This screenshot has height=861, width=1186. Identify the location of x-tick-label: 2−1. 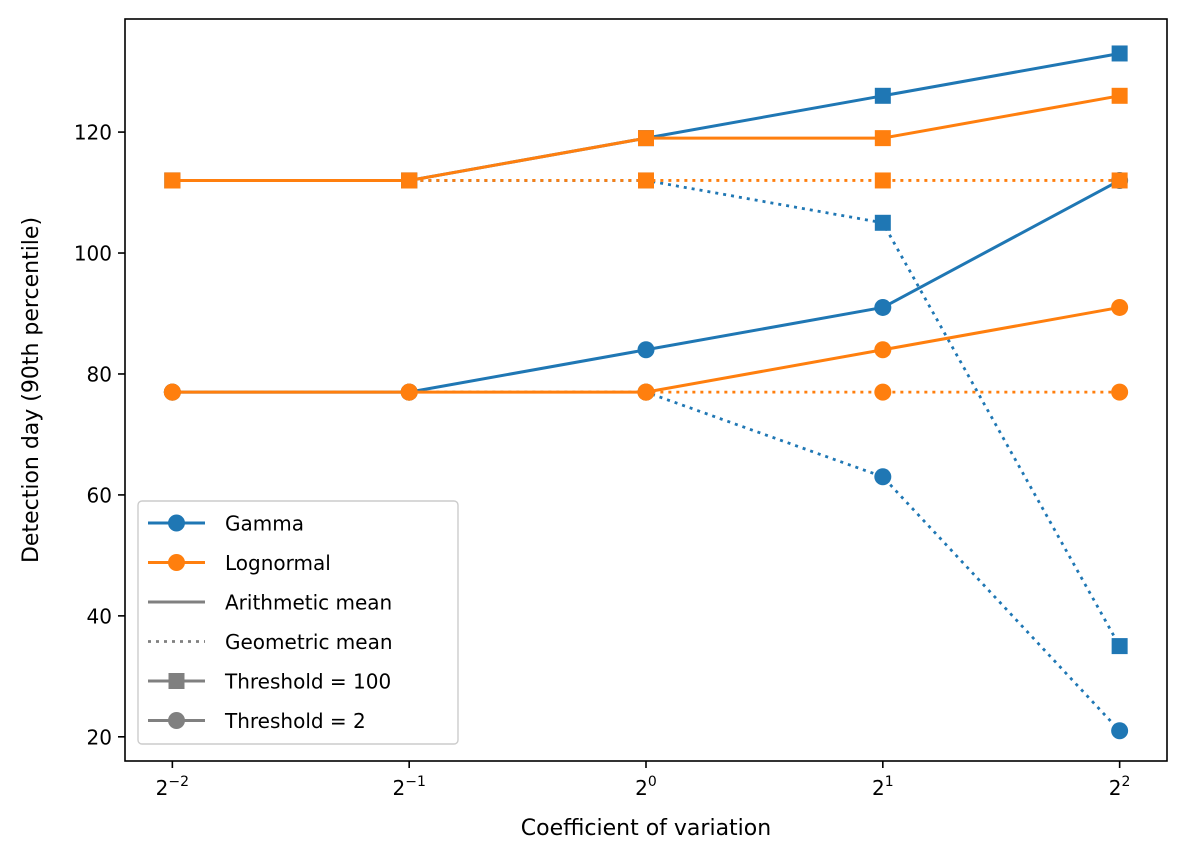
(408, 787).